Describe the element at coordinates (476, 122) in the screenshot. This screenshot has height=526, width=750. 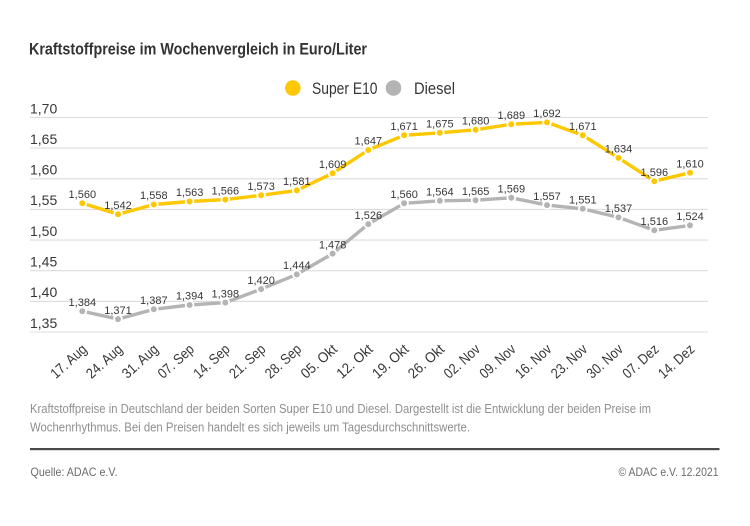
I see `svg-text: 1,680` at that location.